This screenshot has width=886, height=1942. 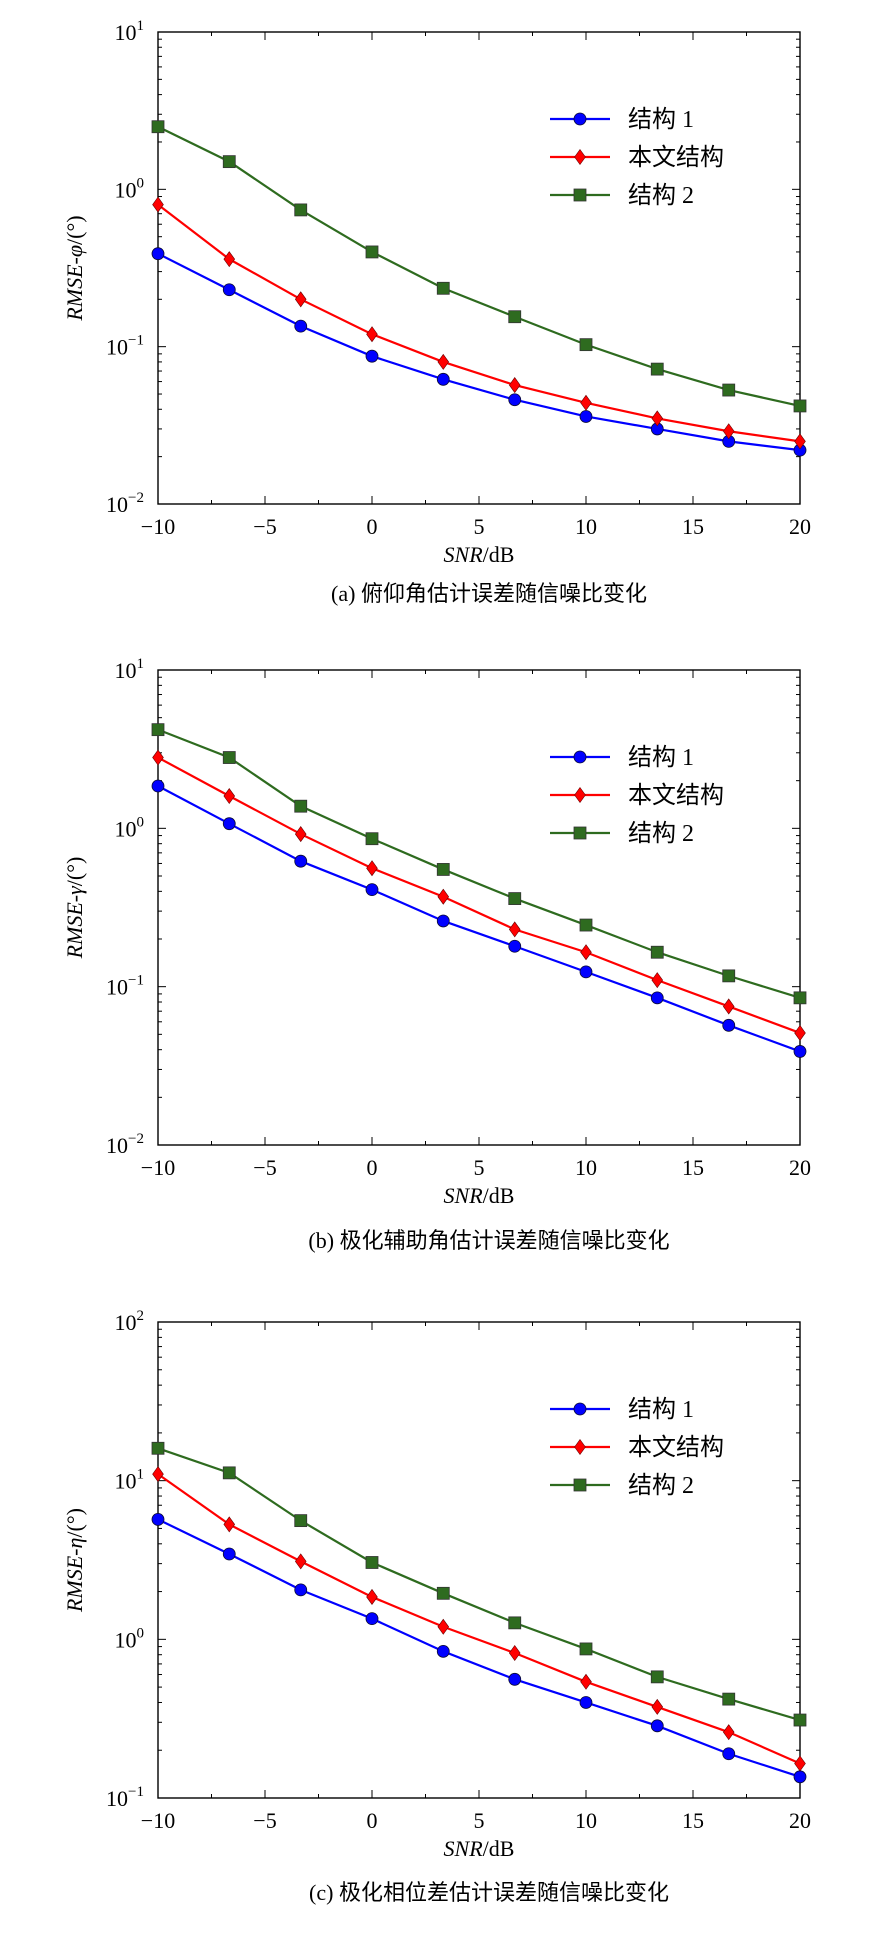 I want to click on x-tick-label: 15, so click(x=693, y=526).